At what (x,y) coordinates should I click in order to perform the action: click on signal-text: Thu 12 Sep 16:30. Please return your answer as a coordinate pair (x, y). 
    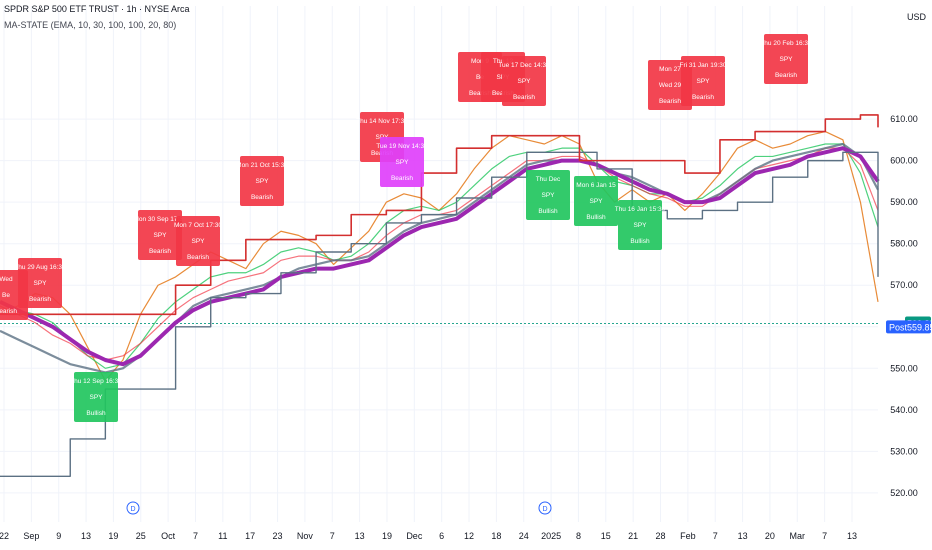
    Looking at the image, I should click on (96, 381).